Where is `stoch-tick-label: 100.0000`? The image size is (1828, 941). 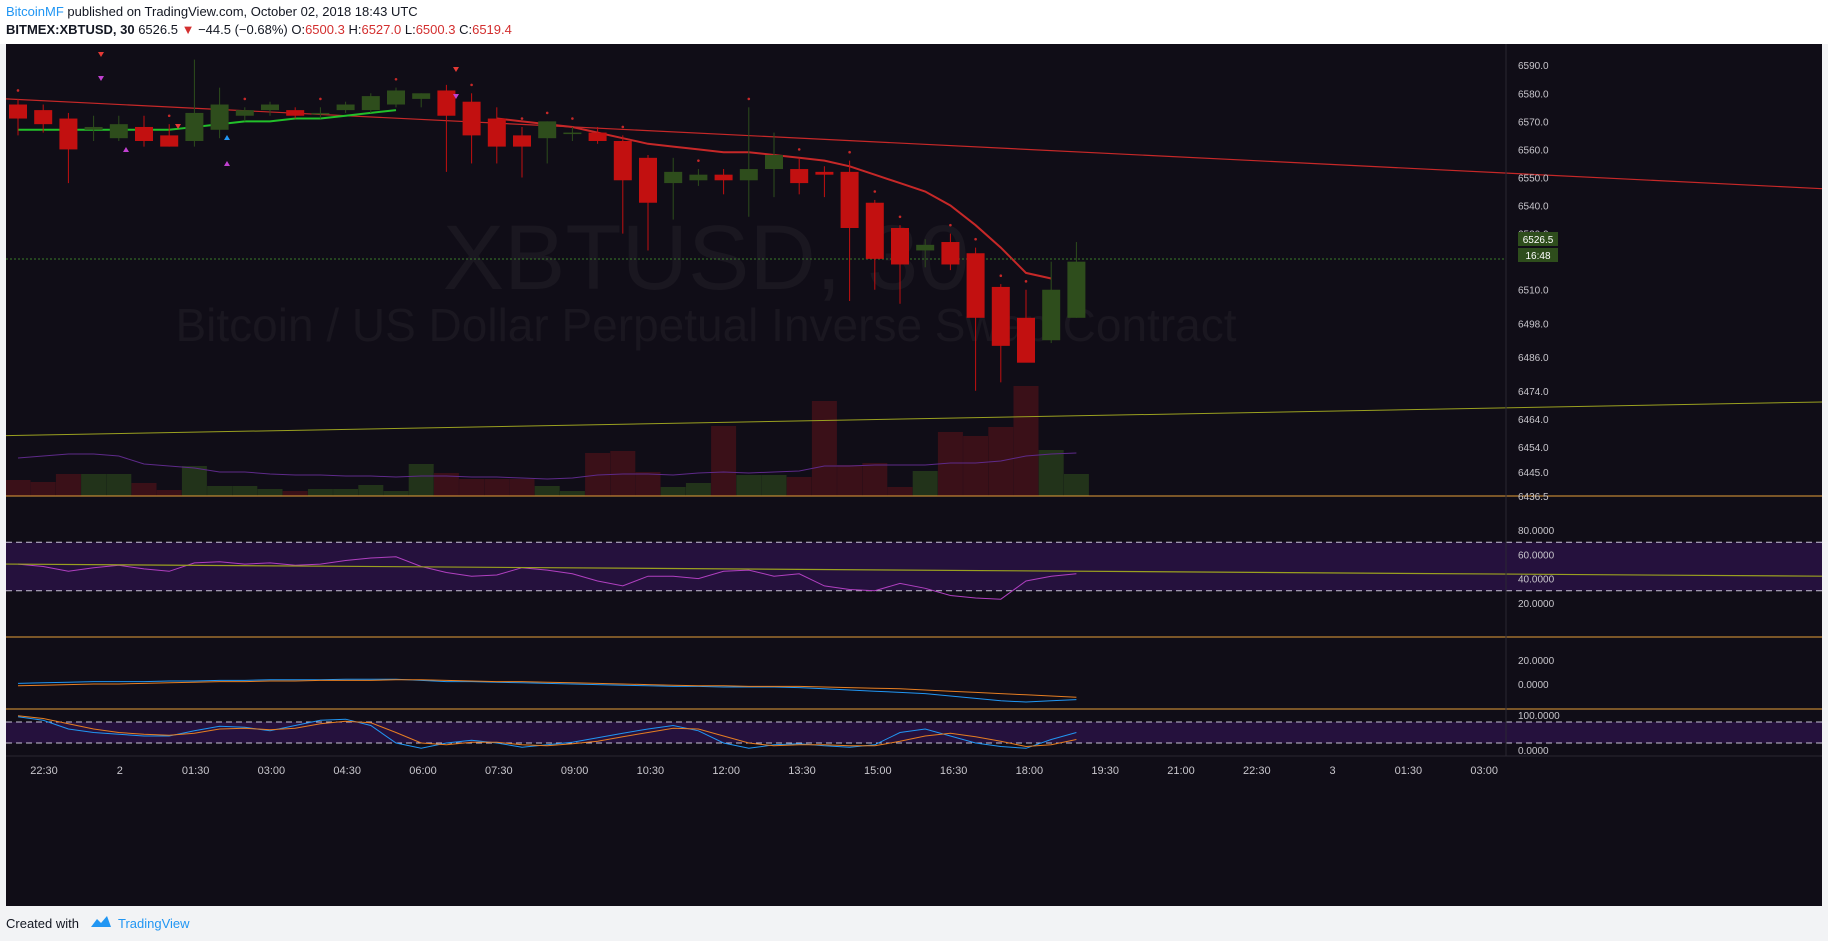
stoch-tick-label: 100.0000 is located at coordinates (1539, 716).